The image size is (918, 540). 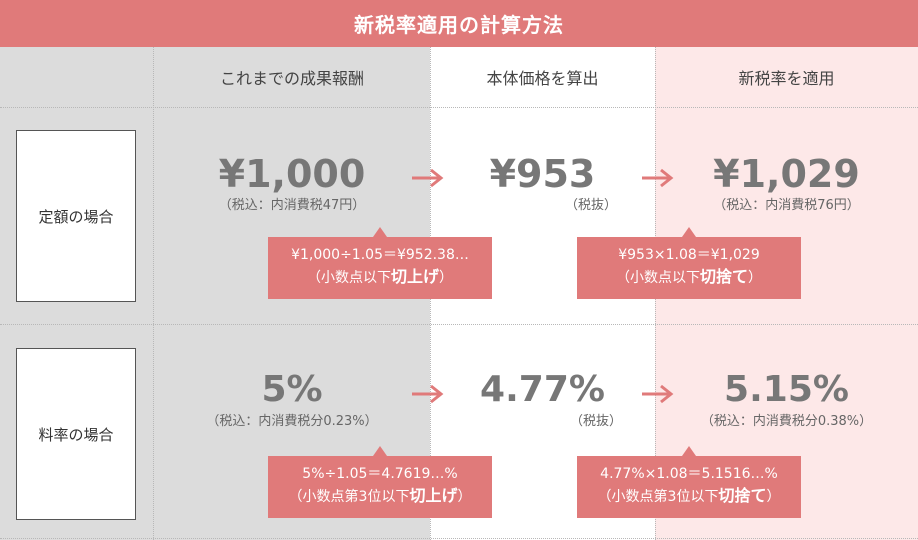 I want to click on header-old: これまでの成果報酬, so click(x=291, y=78).